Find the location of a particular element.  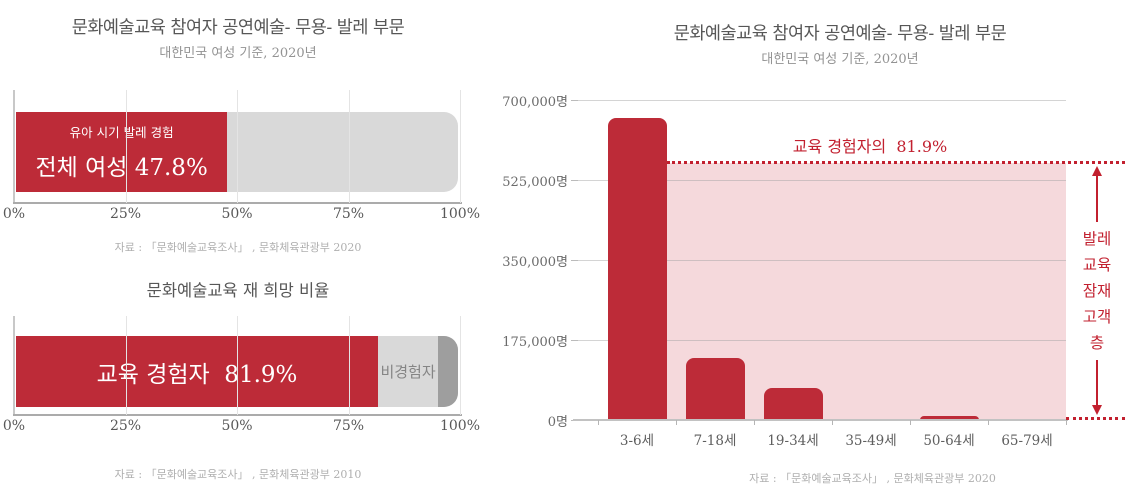

chart1-bar-experienced: 유아 시기 발레 경험 전체 여성 47.8% is located at coordinates (122, 152).